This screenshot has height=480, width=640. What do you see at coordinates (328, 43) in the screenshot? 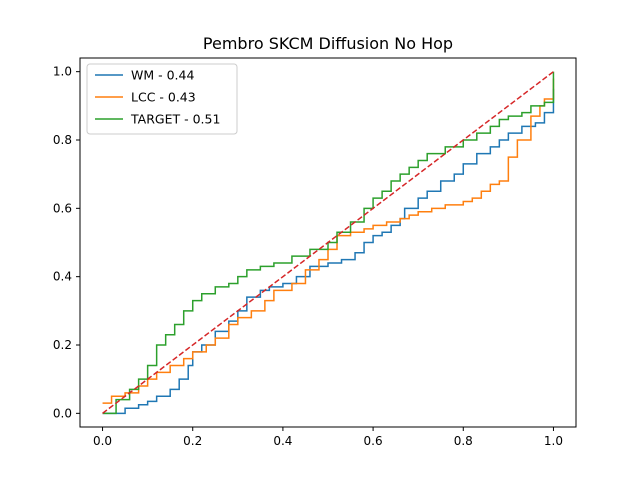
I see `chart-title: Pembro SKCM Diffusion No Hop` at bounding box center [328, 43].